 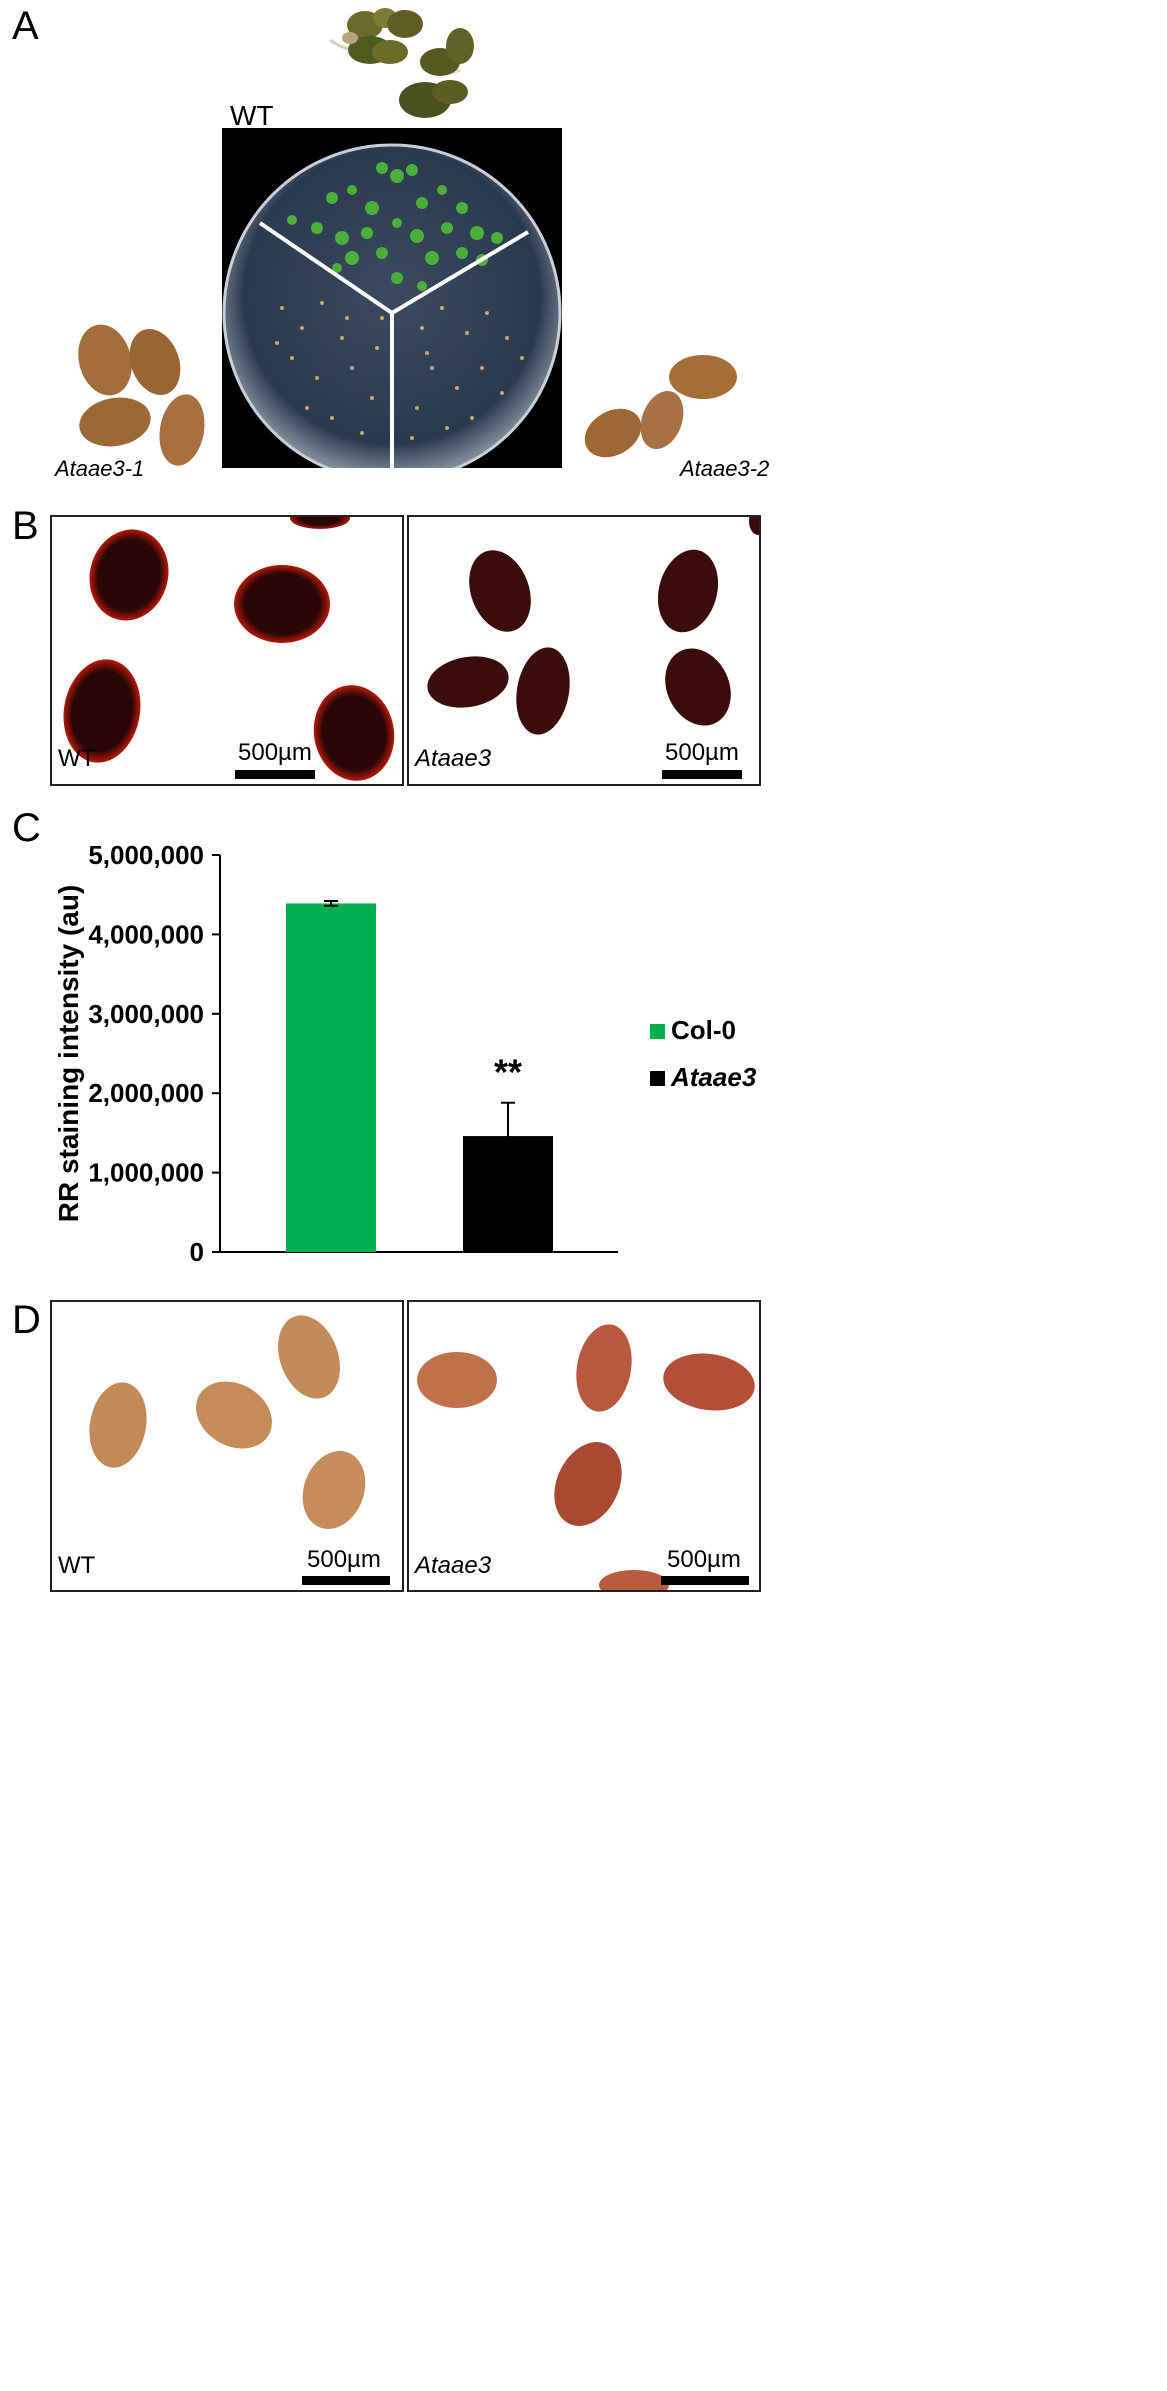 I want to click on petri-dish-photo, so click(x=392, y=305).